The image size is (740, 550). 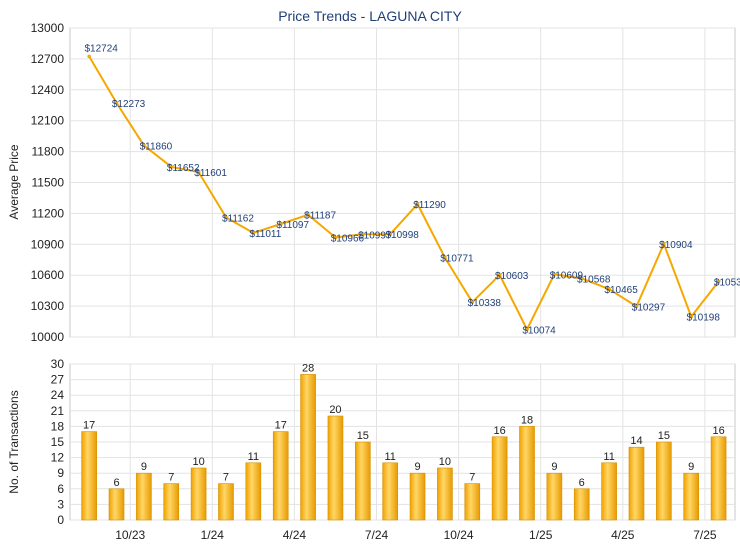 What do you see at coordinates (58, 426) in the screenshot?
I see `transactions-y-tick-label: 18` at bounding box center [58, 426].